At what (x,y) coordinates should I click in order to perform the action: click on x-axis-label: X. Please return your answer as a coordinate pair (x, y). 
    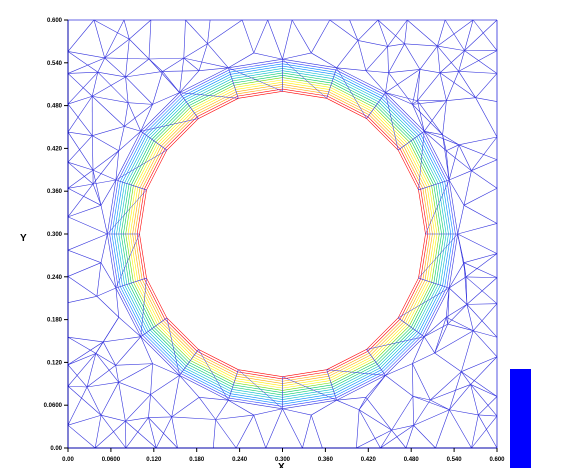
    Looking at the image, I should click on (281, 465).